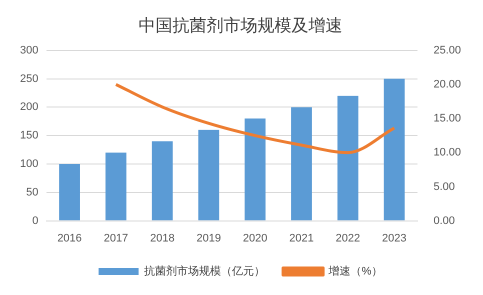 The image size is (483, 295). I want to click on x-tick-label: 2021, so click(301, 238).